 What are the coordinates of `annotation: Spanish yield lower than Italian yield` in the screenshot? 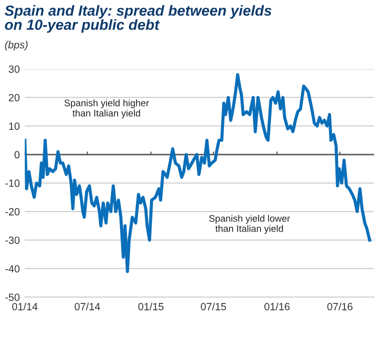 It's located at (249, 224).